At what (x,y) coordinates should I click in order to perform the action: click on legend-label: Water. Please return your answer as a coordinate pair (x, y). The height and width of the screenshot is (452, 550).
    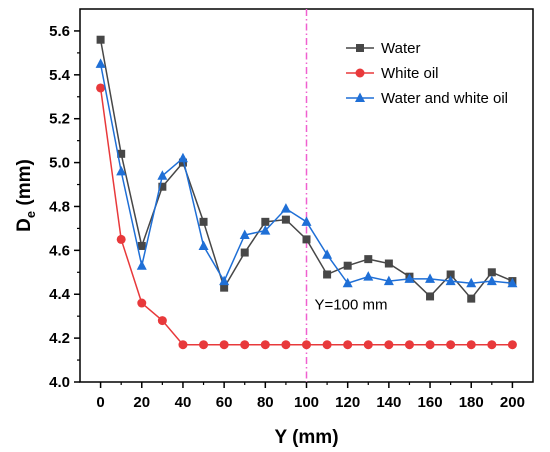
    Looking at the image, I should click on (400, 48).